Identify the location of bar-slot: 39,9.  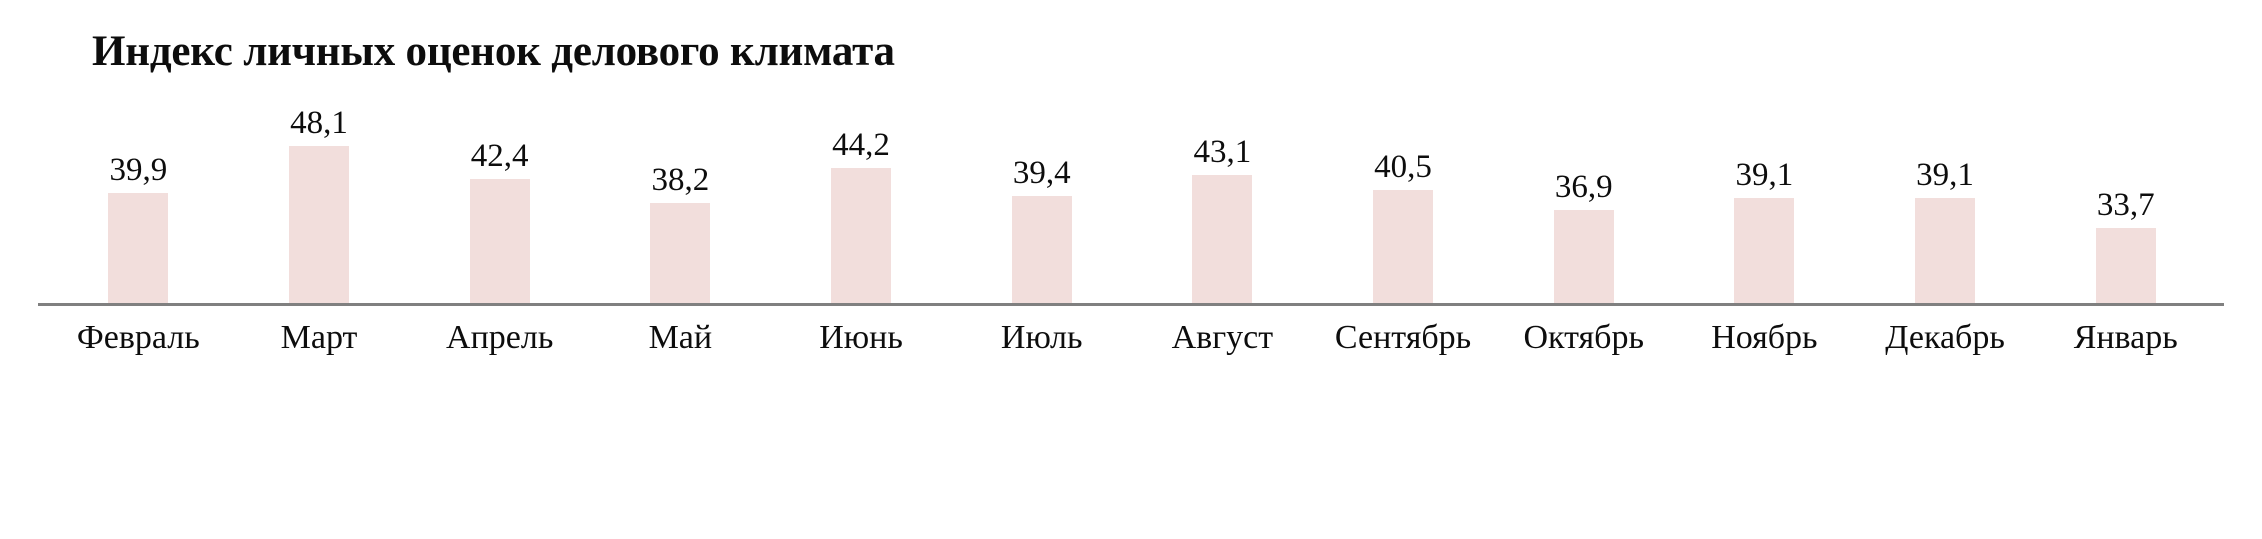
(138, 200).